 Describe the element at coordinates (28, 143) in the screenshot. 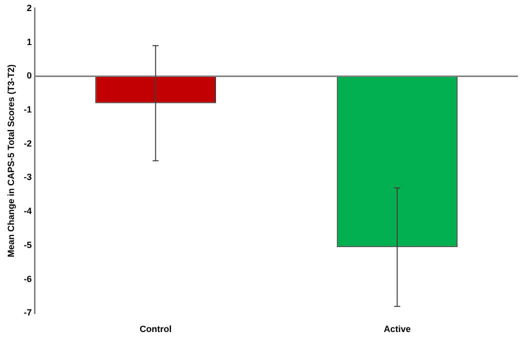

I see `y-tick-label: -2` at that location.